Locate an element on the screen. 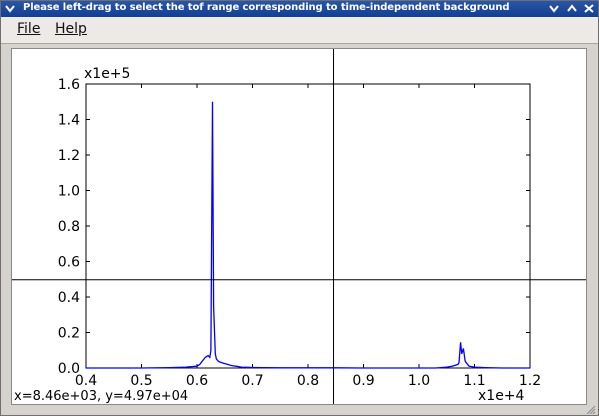 The height and width of the screenshot is (416, 599). y-tick-label: 0.0 is located at coordinates (69, 369).